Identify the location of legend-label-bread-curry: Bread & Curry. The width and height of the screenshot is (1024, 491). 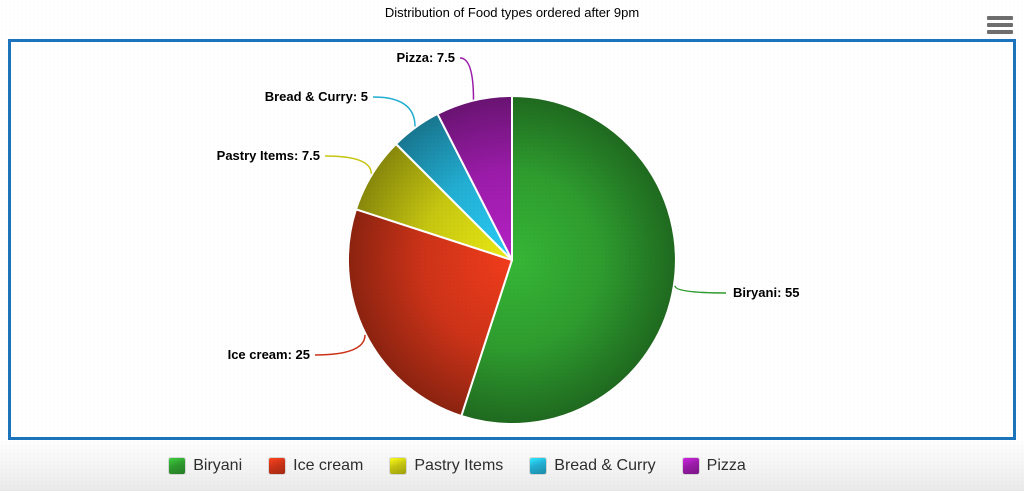
(605, 465).